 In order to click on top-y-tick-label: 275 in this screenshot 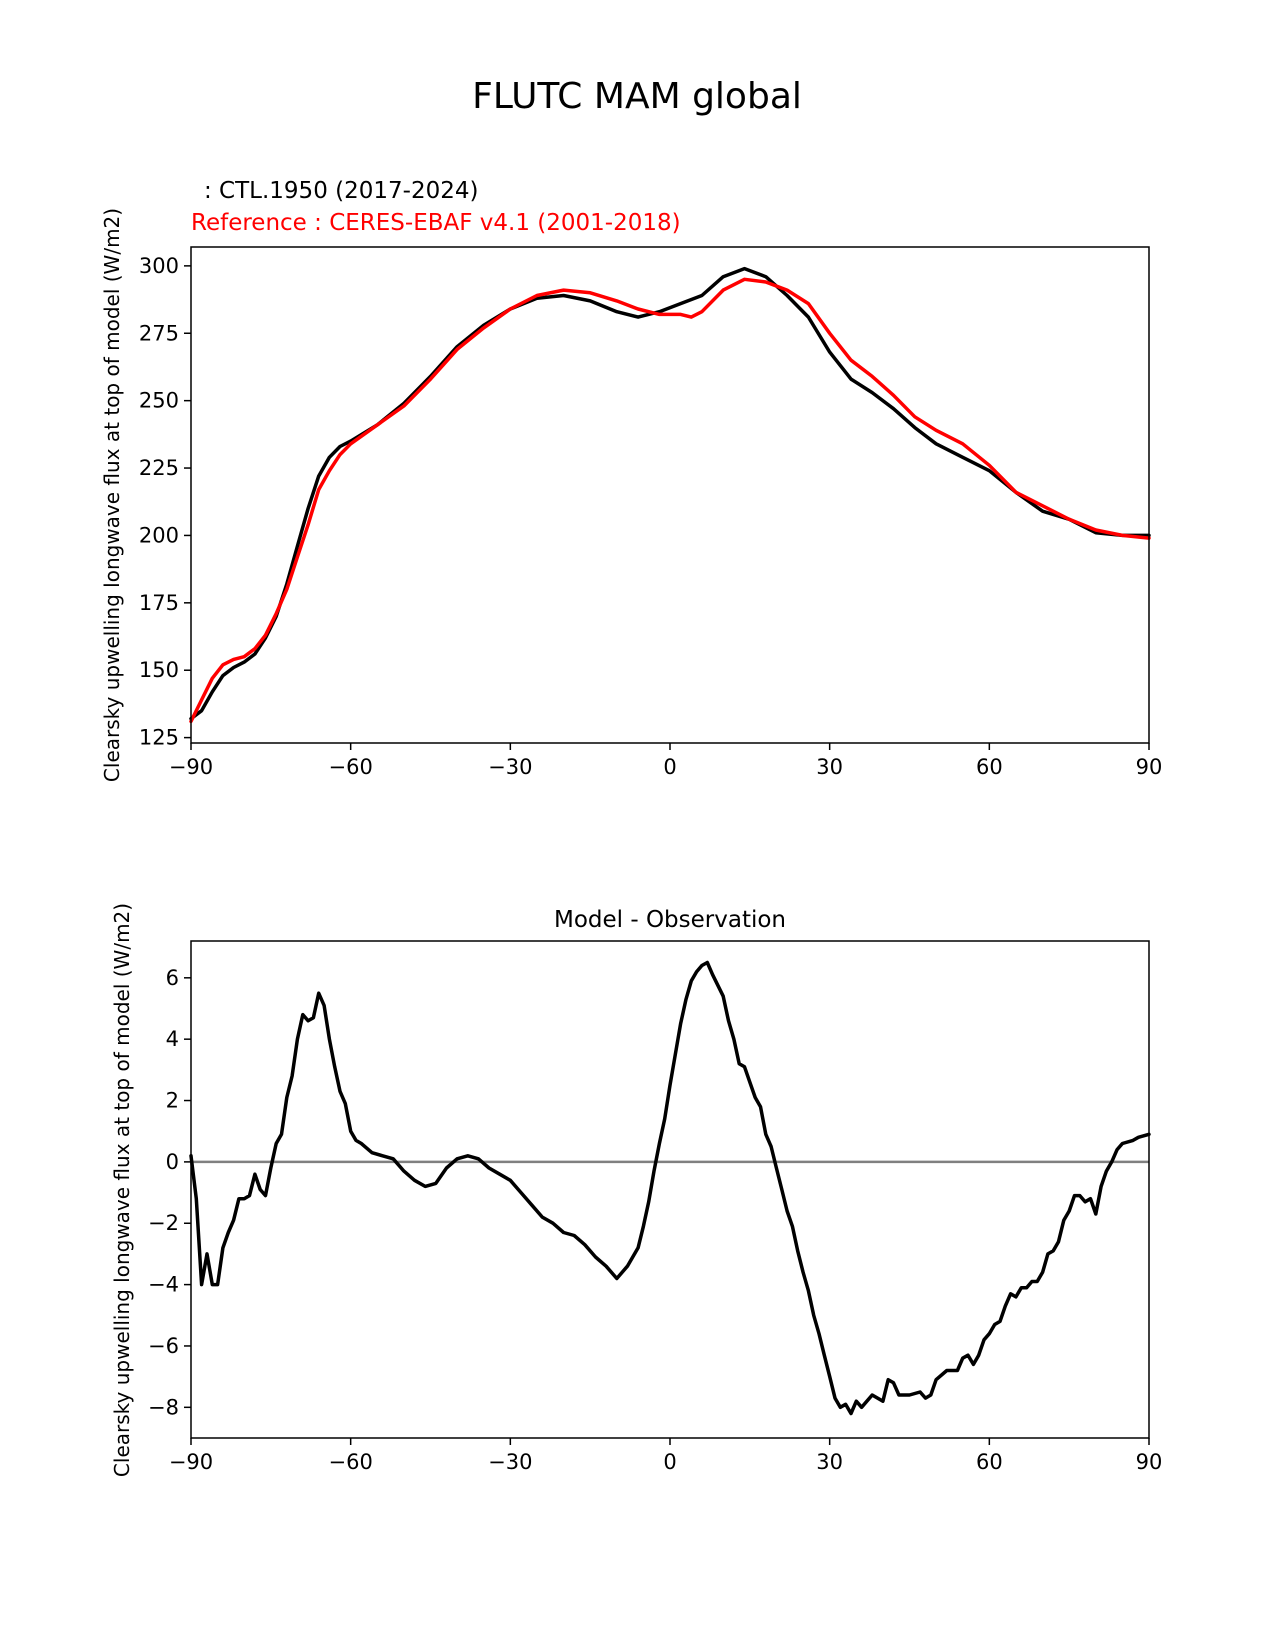, I will do `click(159, 333)`.